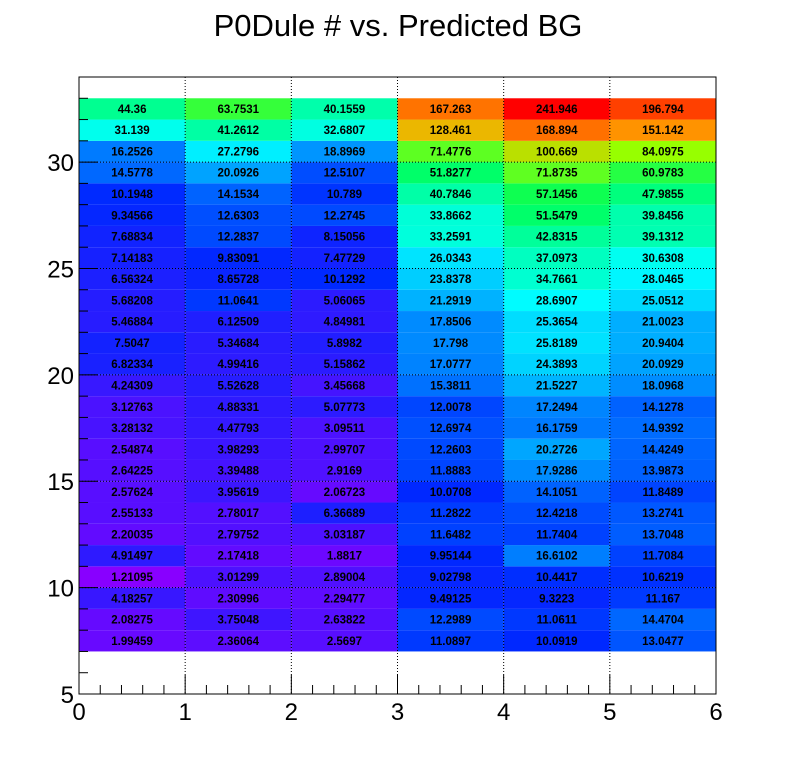 This screenshot has height=772, width=796. I want to click on cell-value-label: 71.4776, so click(451, 152).